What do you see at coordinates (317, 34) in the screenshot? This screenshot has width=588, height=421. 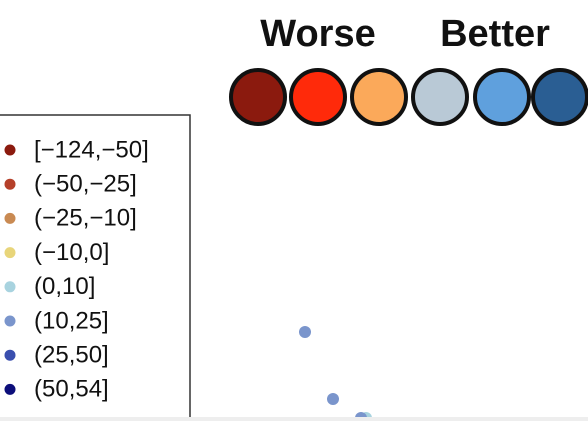 I see `worse-label: Worse` at bounding box center [317, 34].